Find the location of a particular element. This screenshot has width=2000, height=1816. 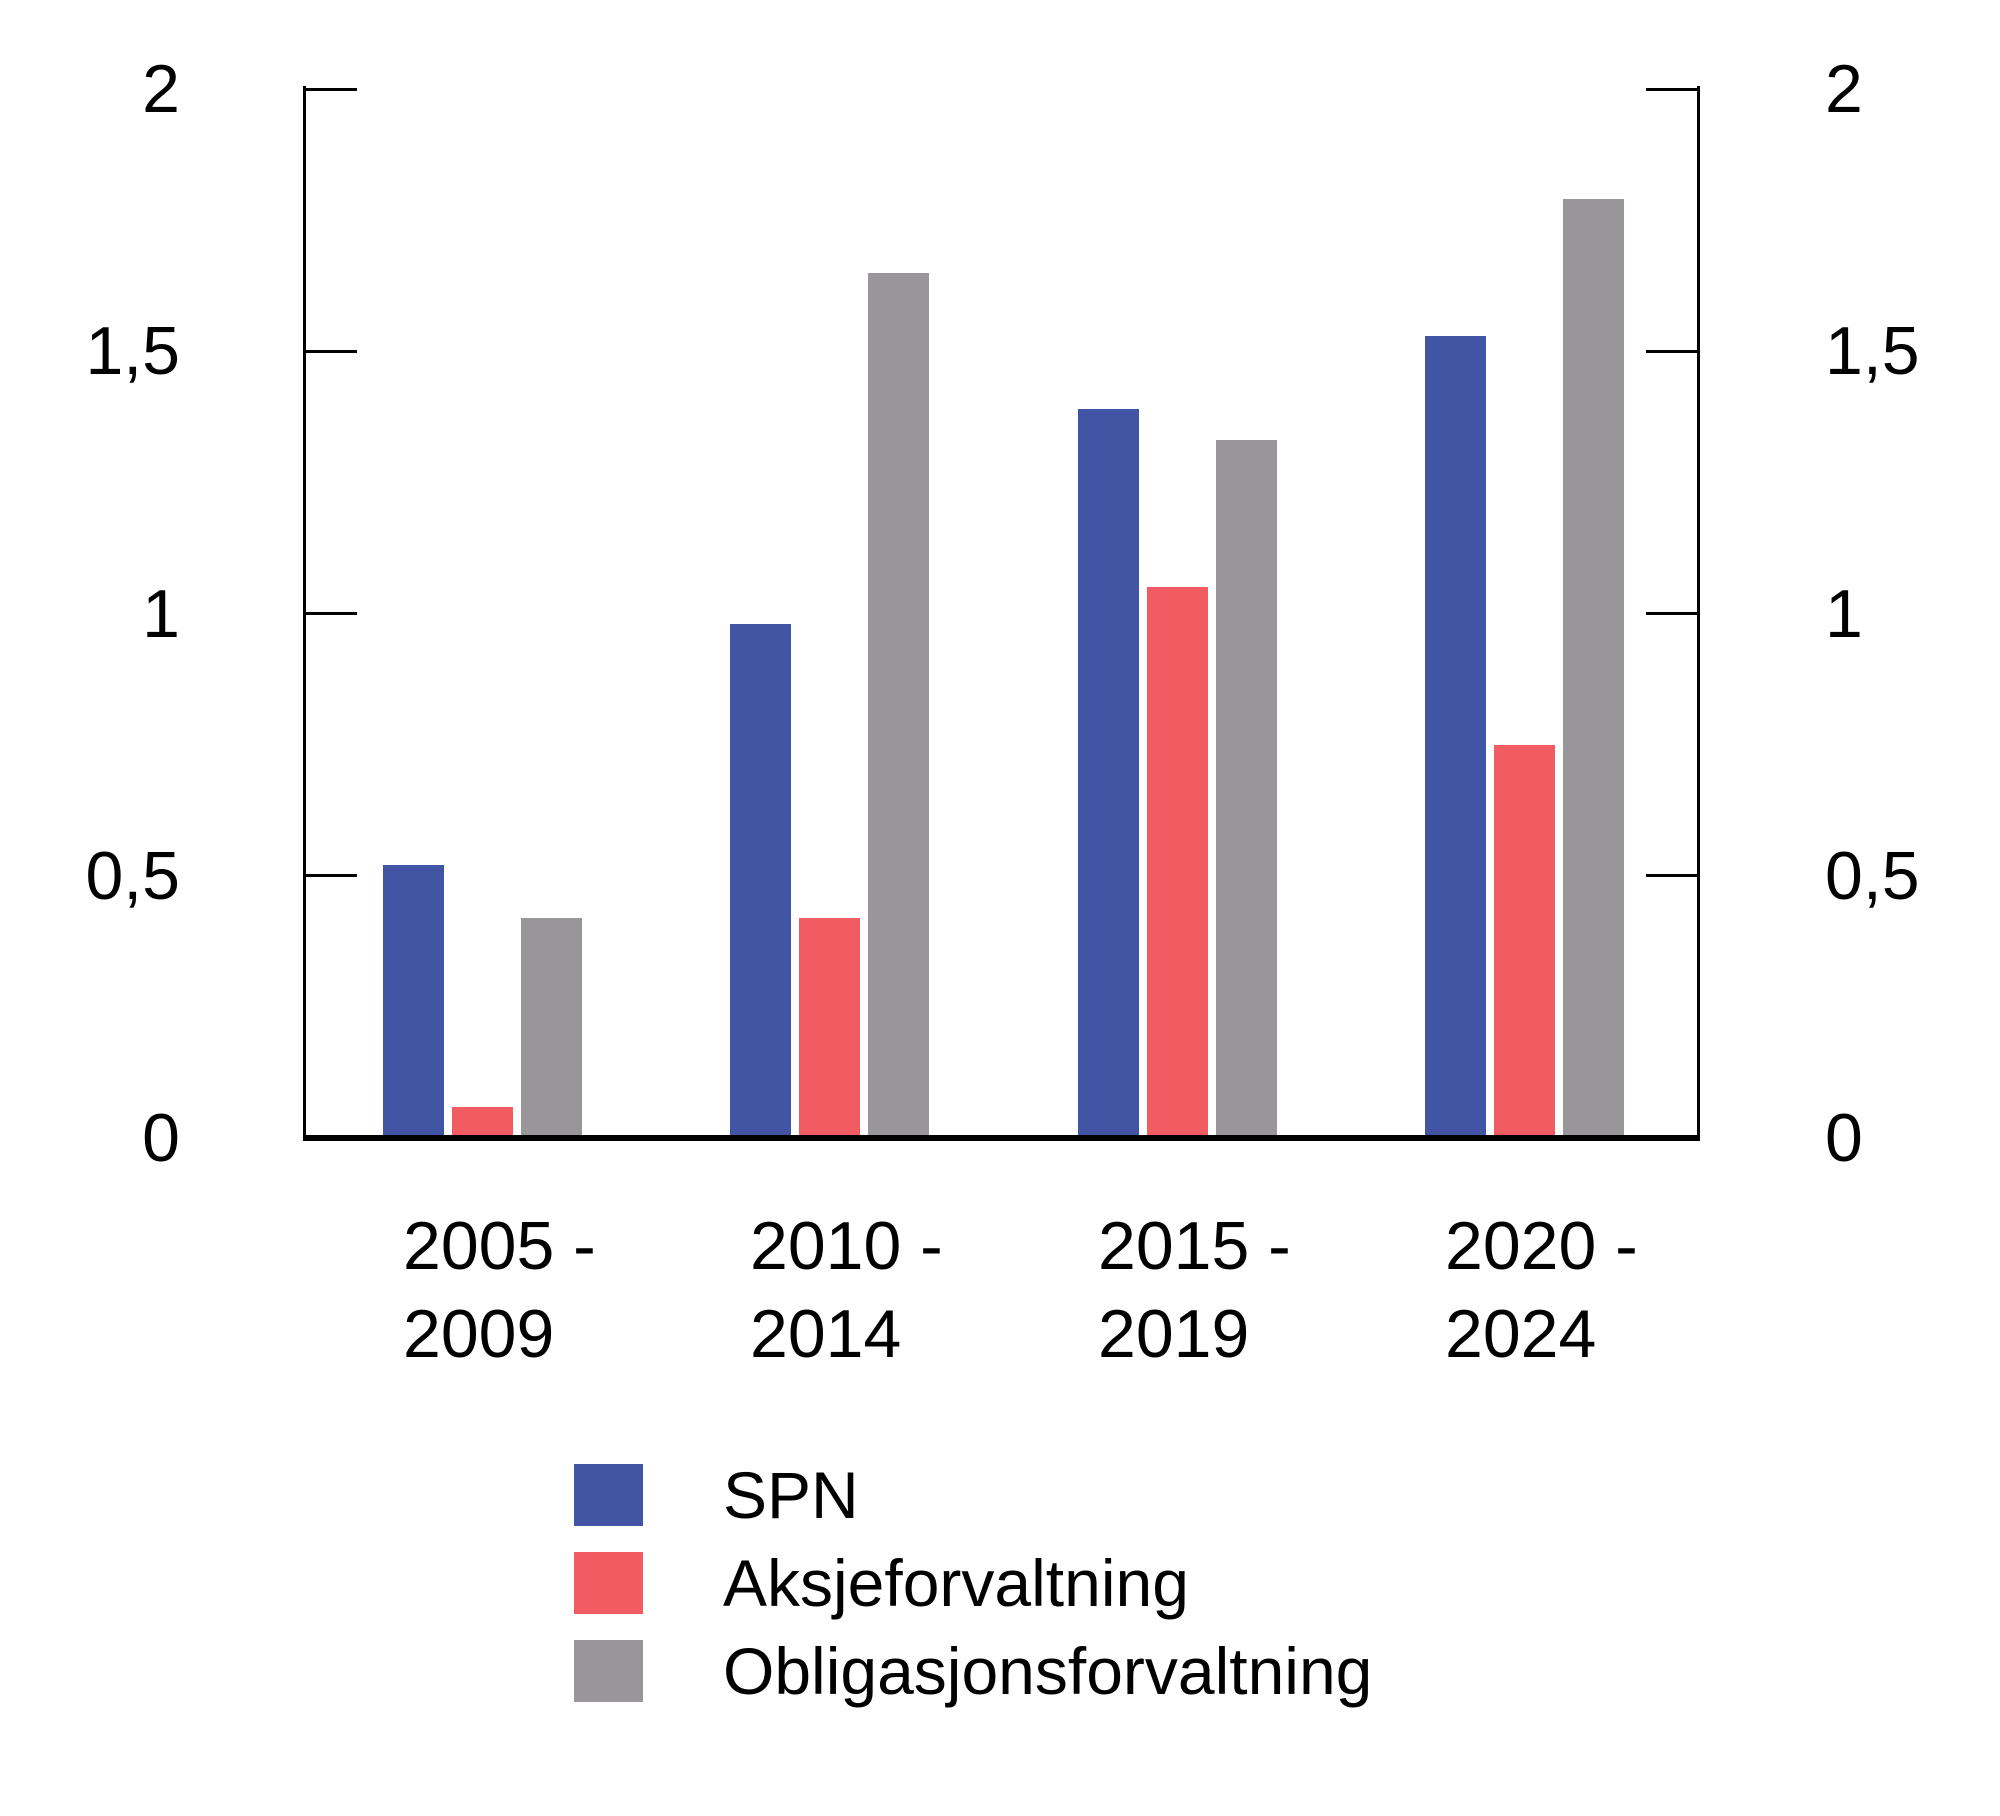

y-tick-label-right-0-5: 0,5 is located at coordinates (1872, 875).